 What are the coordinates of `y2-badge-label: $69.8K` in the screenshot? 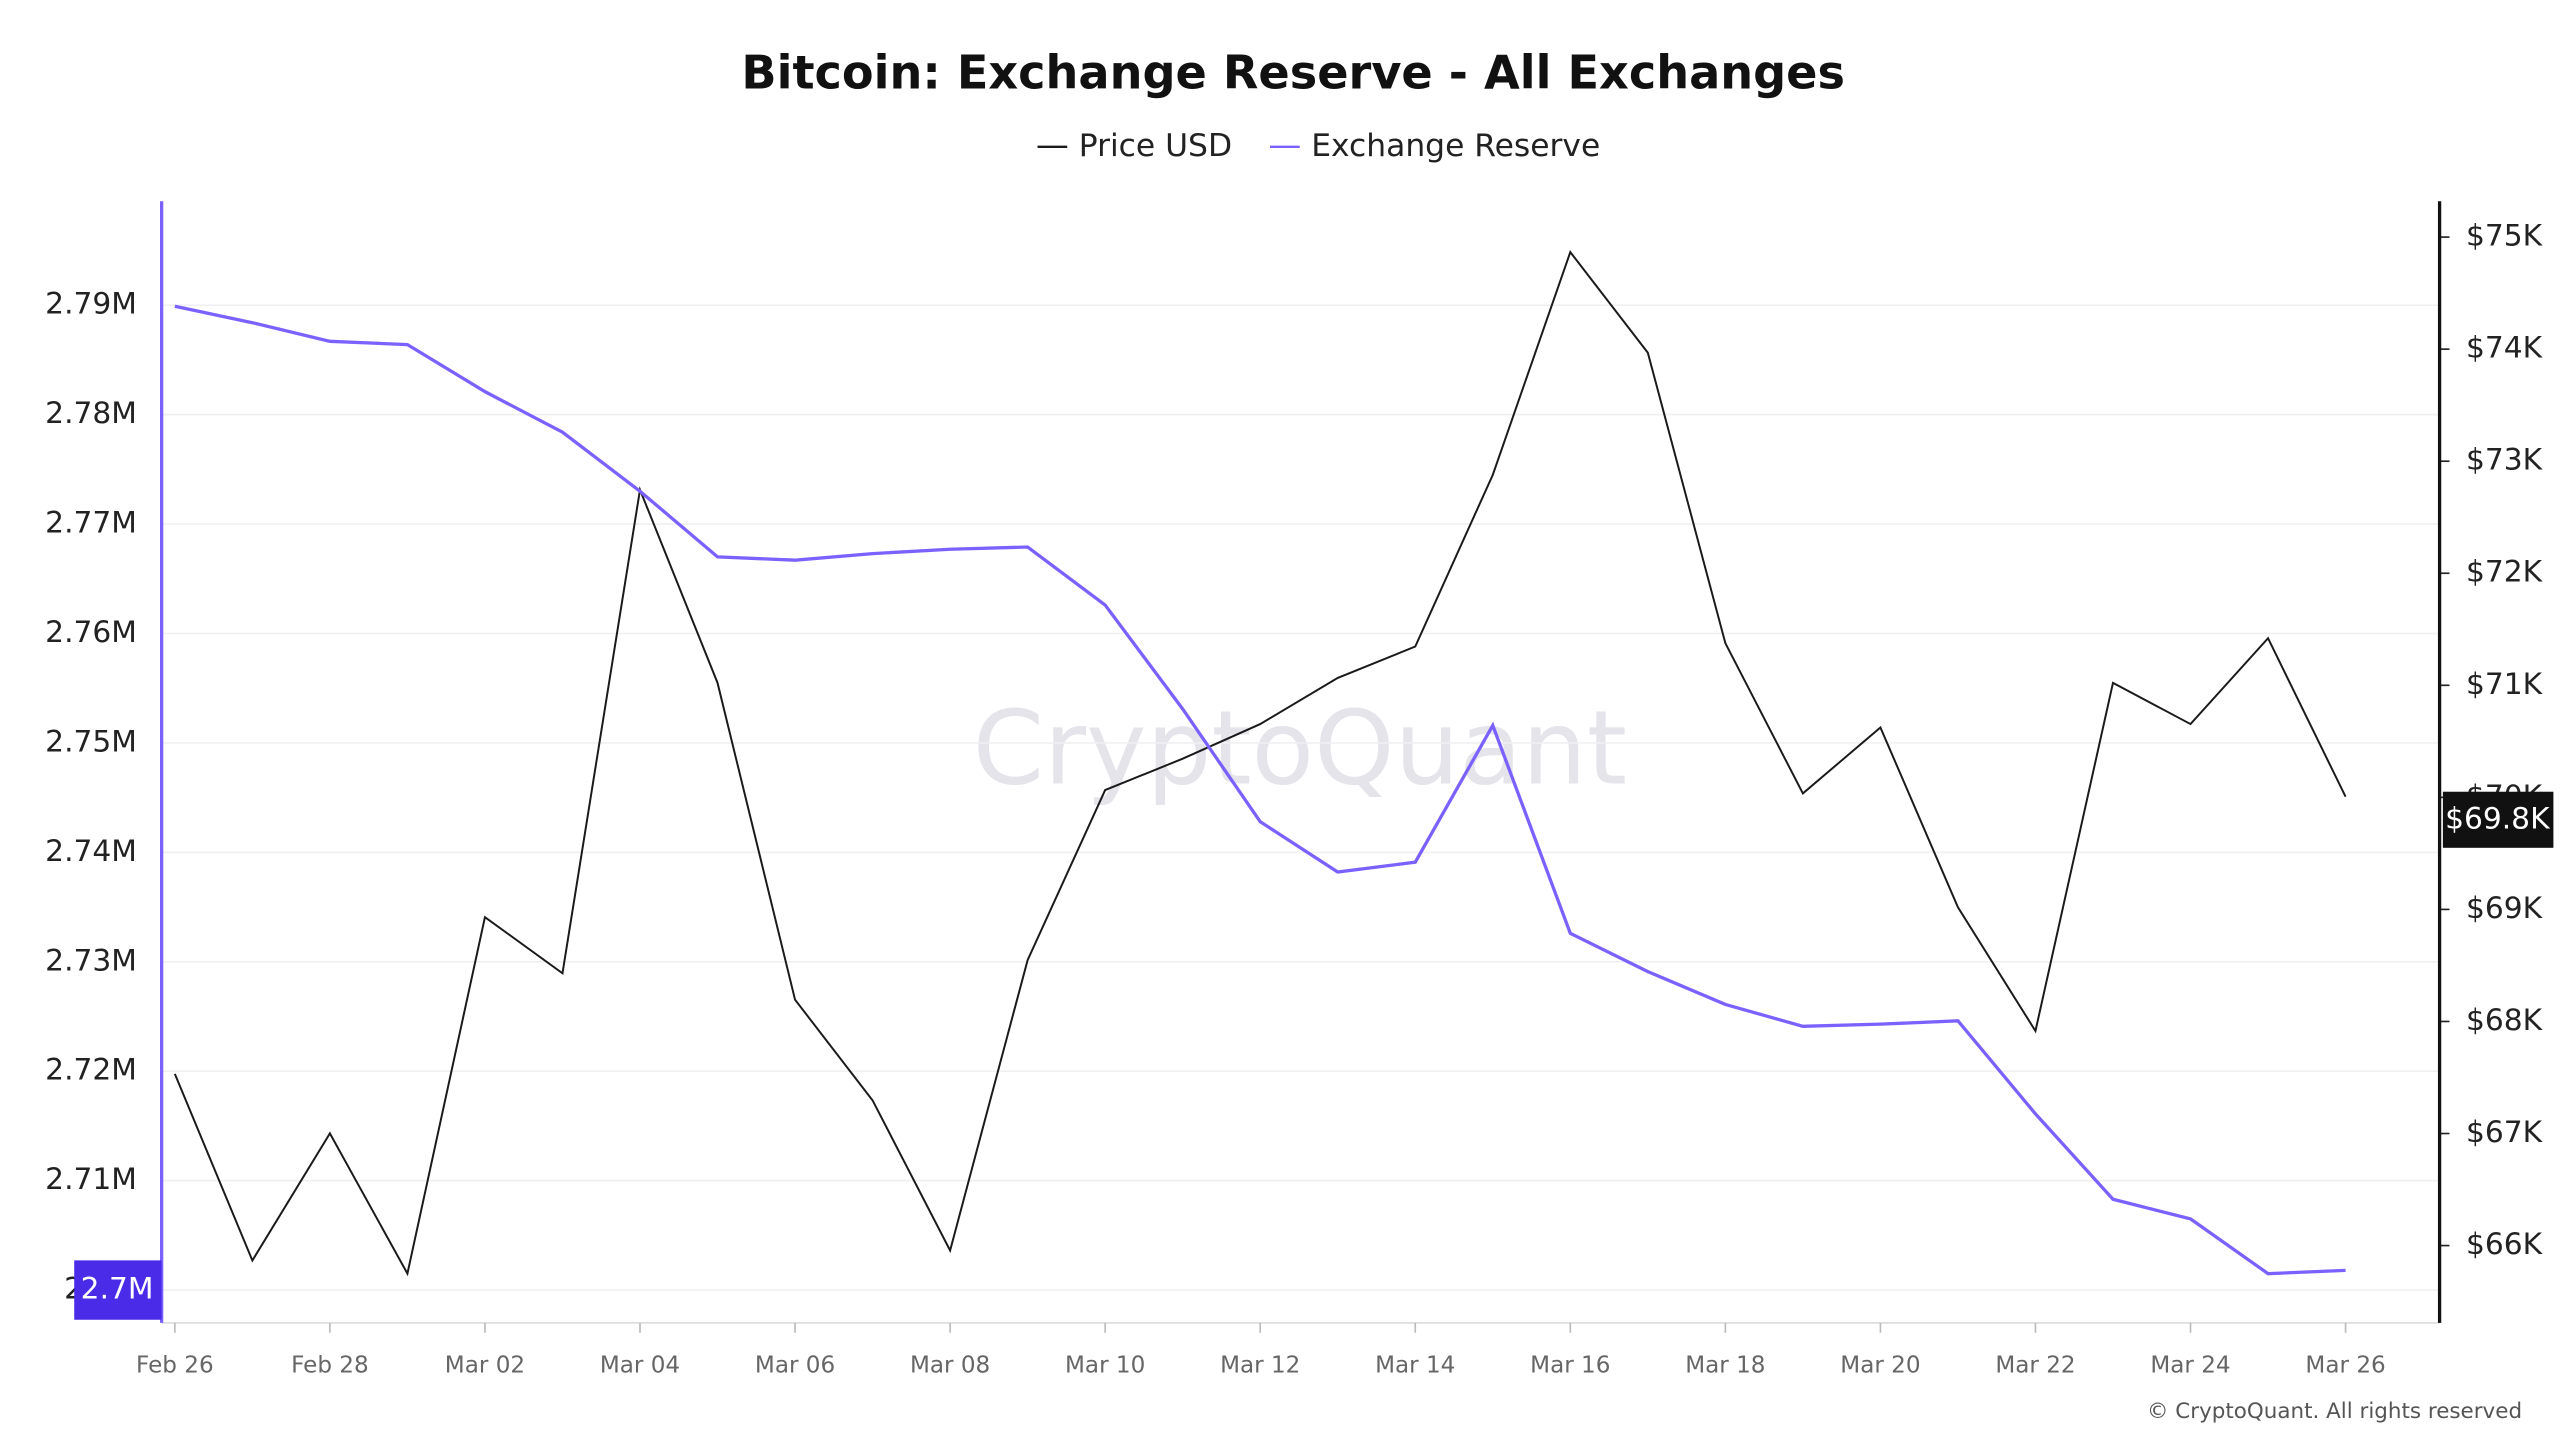 It's located at (2498, 818).